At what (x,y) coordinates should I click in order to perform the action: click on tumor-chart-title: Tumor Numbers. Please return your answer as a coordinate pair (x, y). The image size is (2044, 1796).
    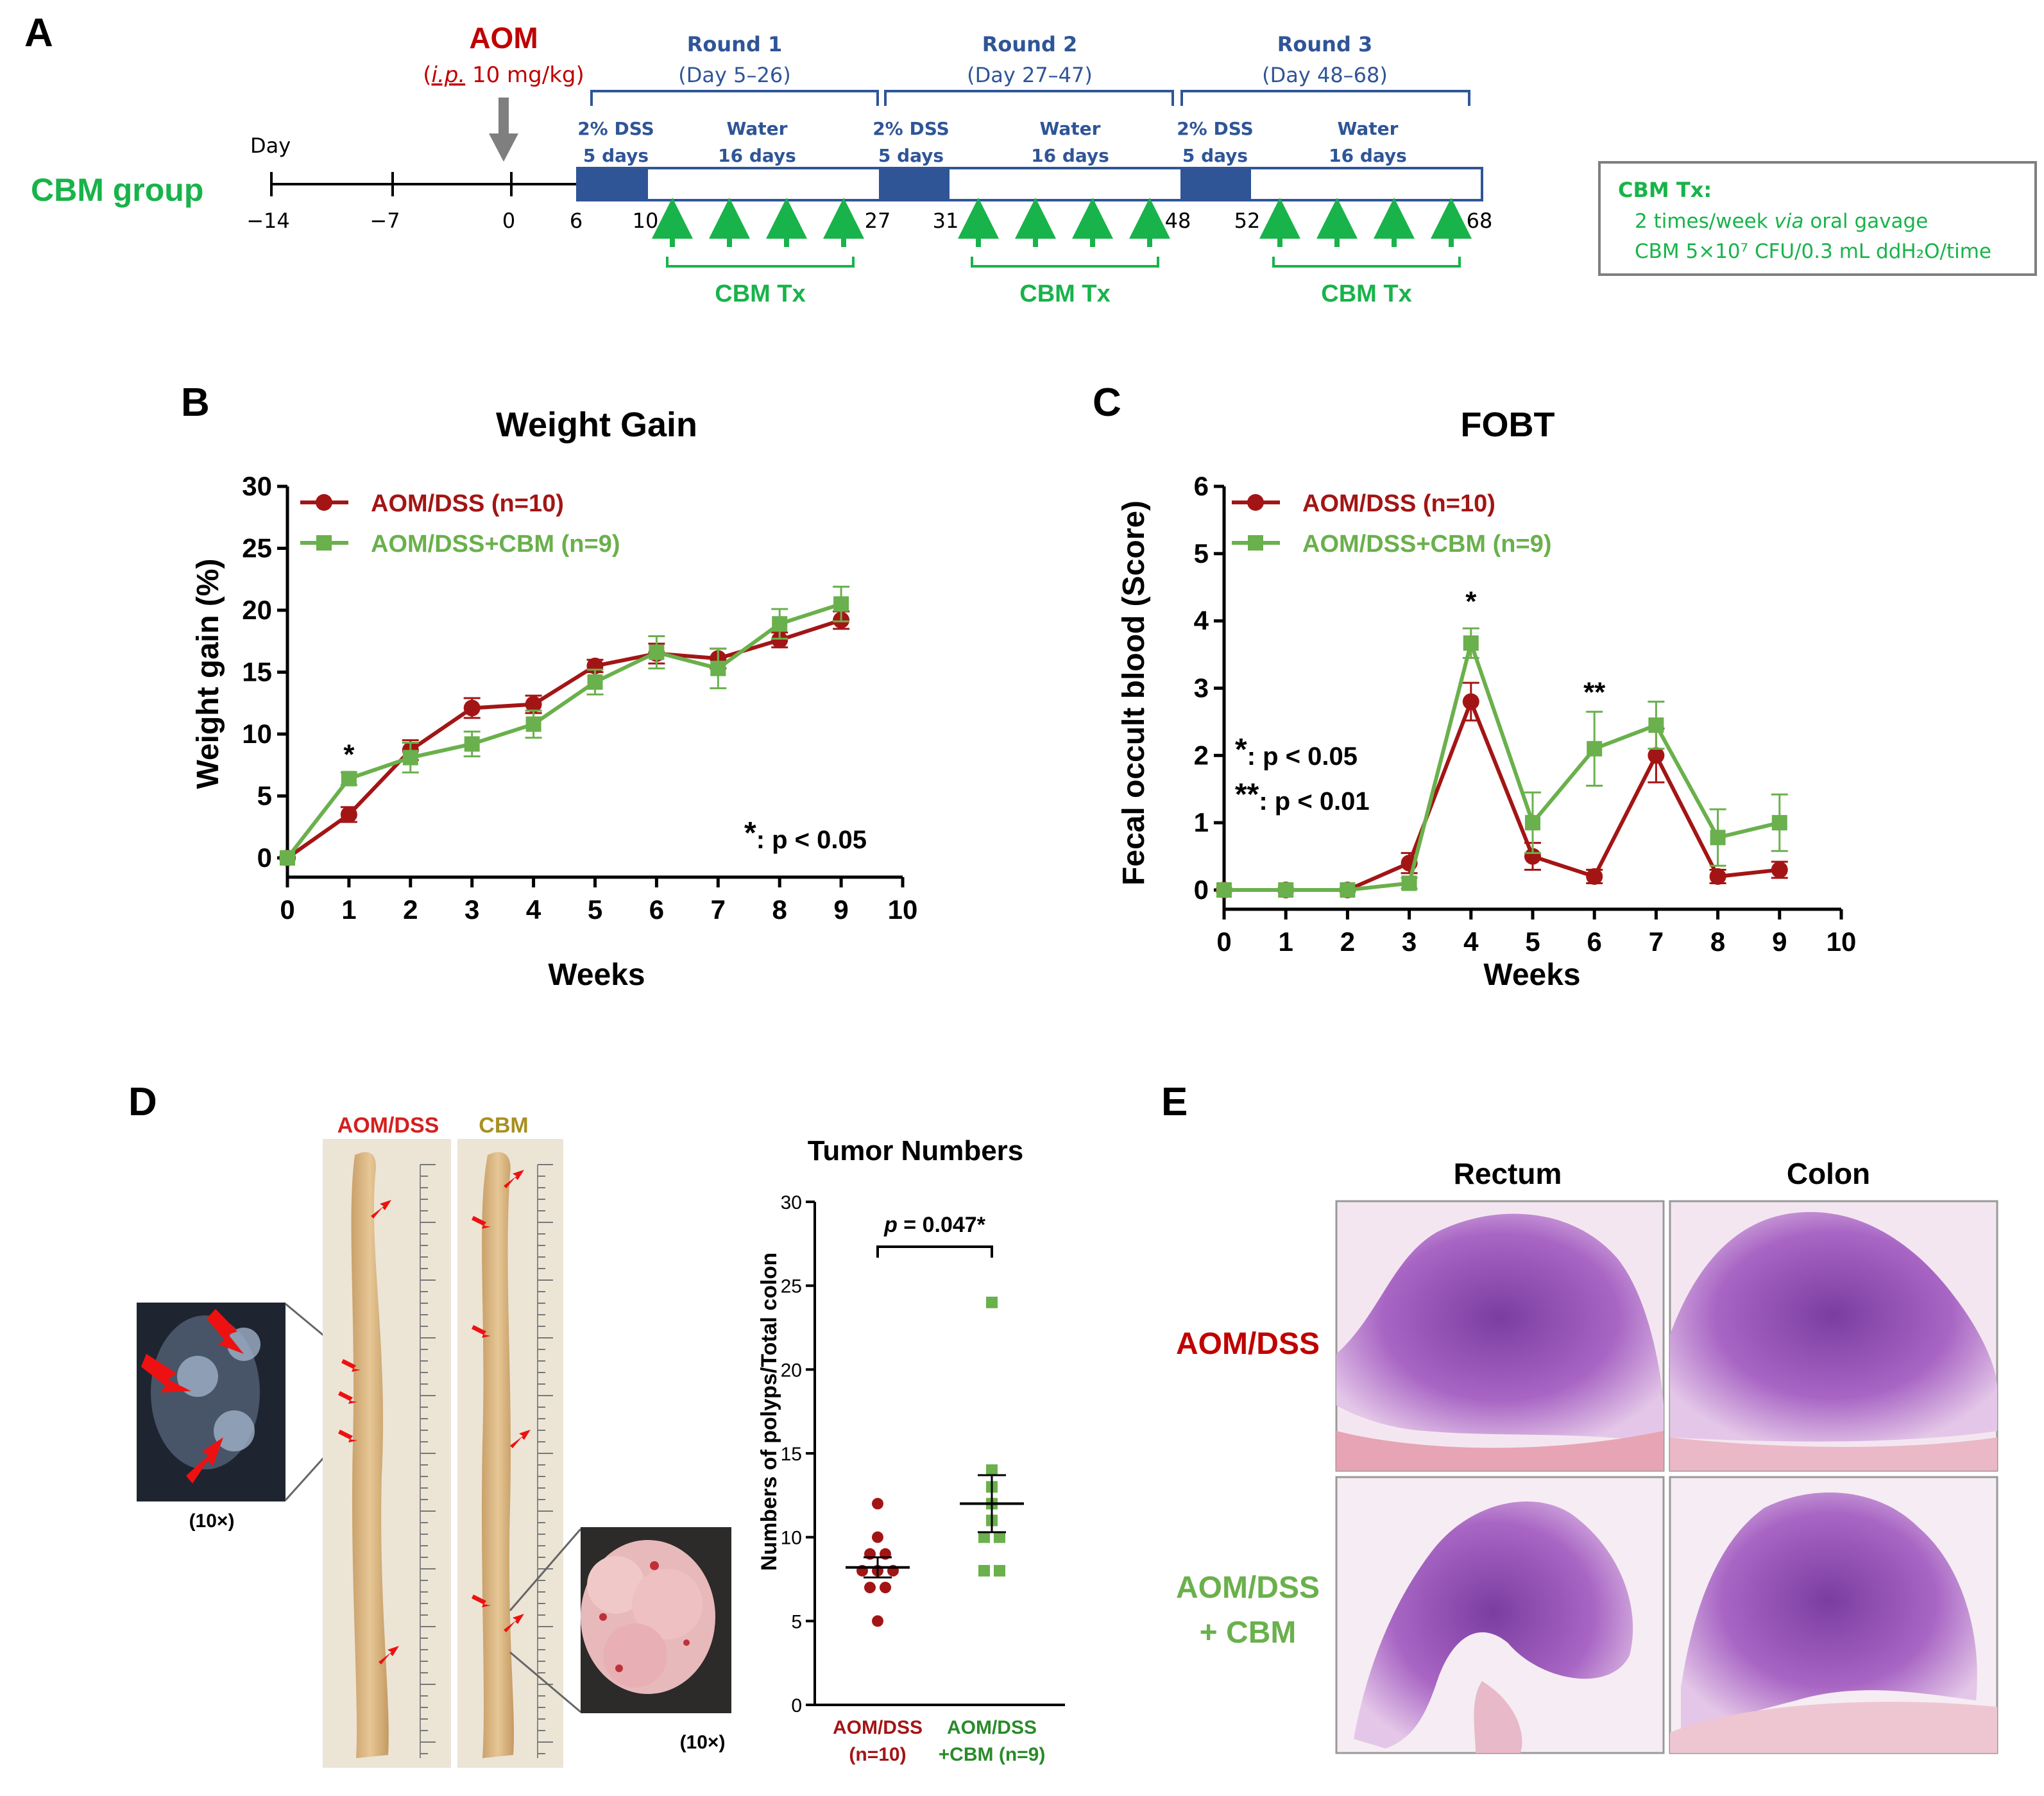
    Looking at the image, I should click on (916, 1151).